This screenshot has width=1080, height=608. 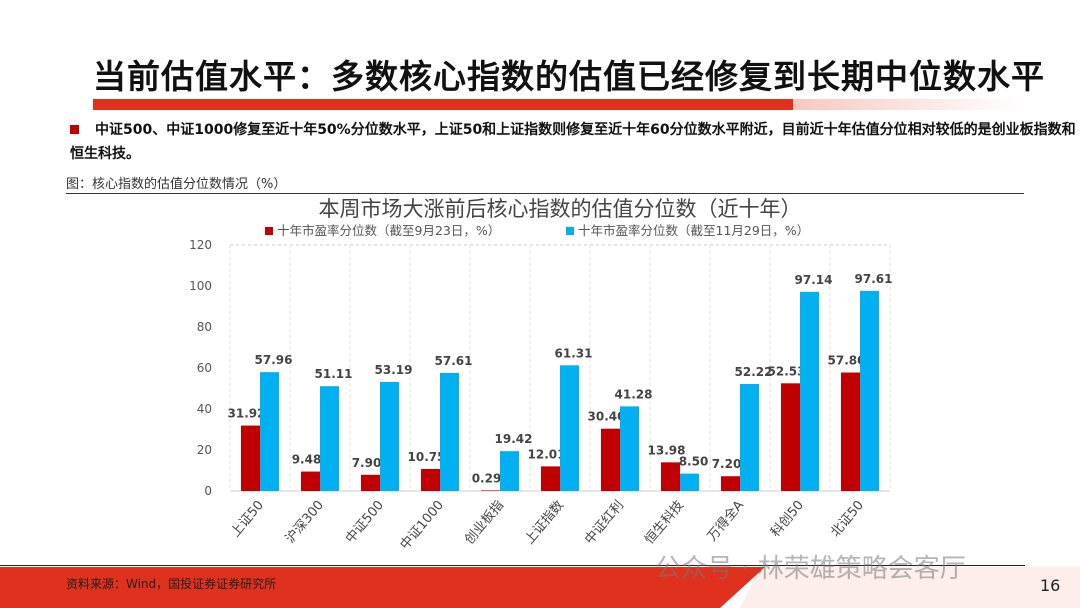 What do you see at coordinates (560, 209) in the screenshot?
I see `chart-title: 本周市场大涨前后核心指数的估值分位数（近十年）` at bounding box center [560, 209].